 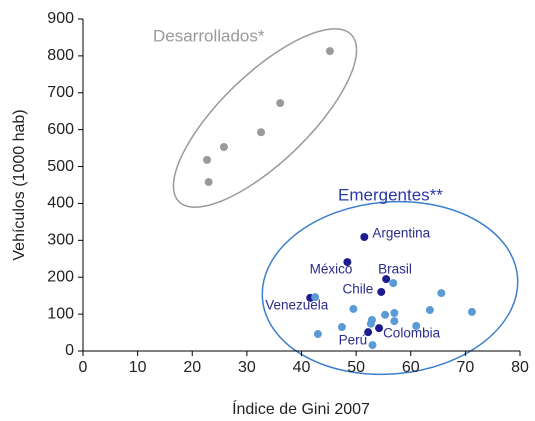 What do you see at coordinates (356, 367) in the screenshot?
I see `x-tick-label: 50` at bounding box center [356, 367].